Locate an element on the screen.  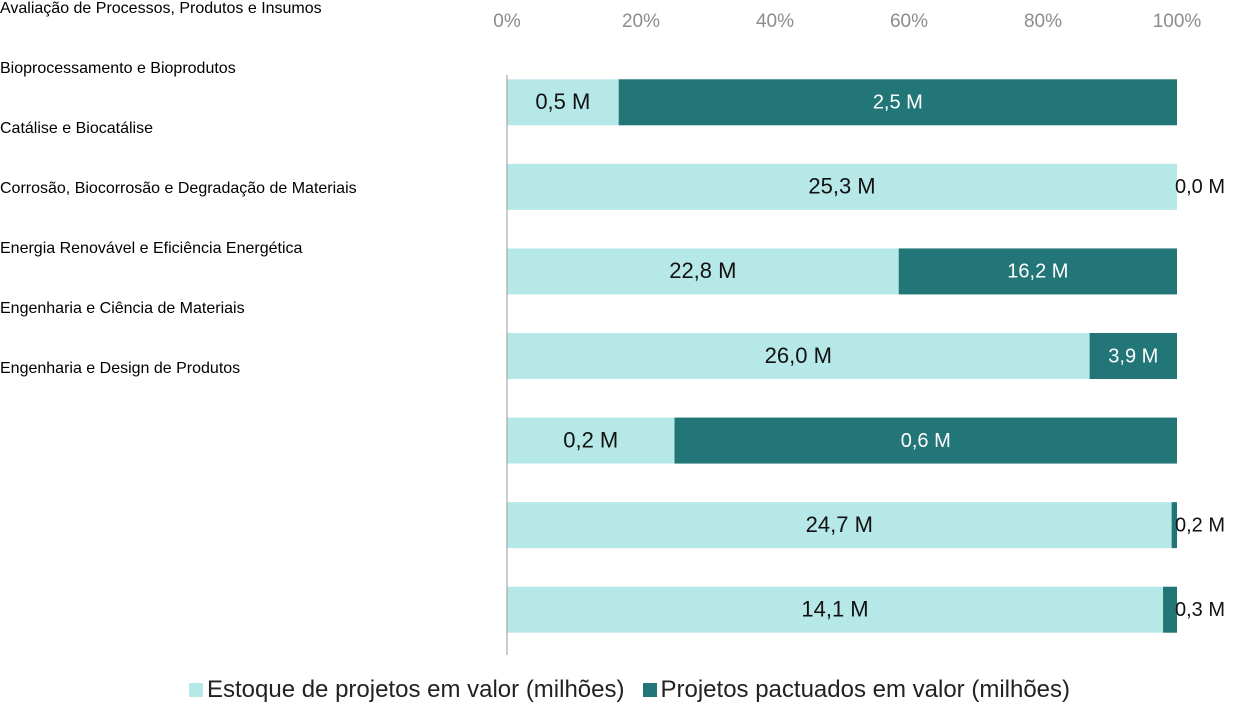
category-label: Engenharia e Ciência de Materiais is located at coordinates (122, 308).